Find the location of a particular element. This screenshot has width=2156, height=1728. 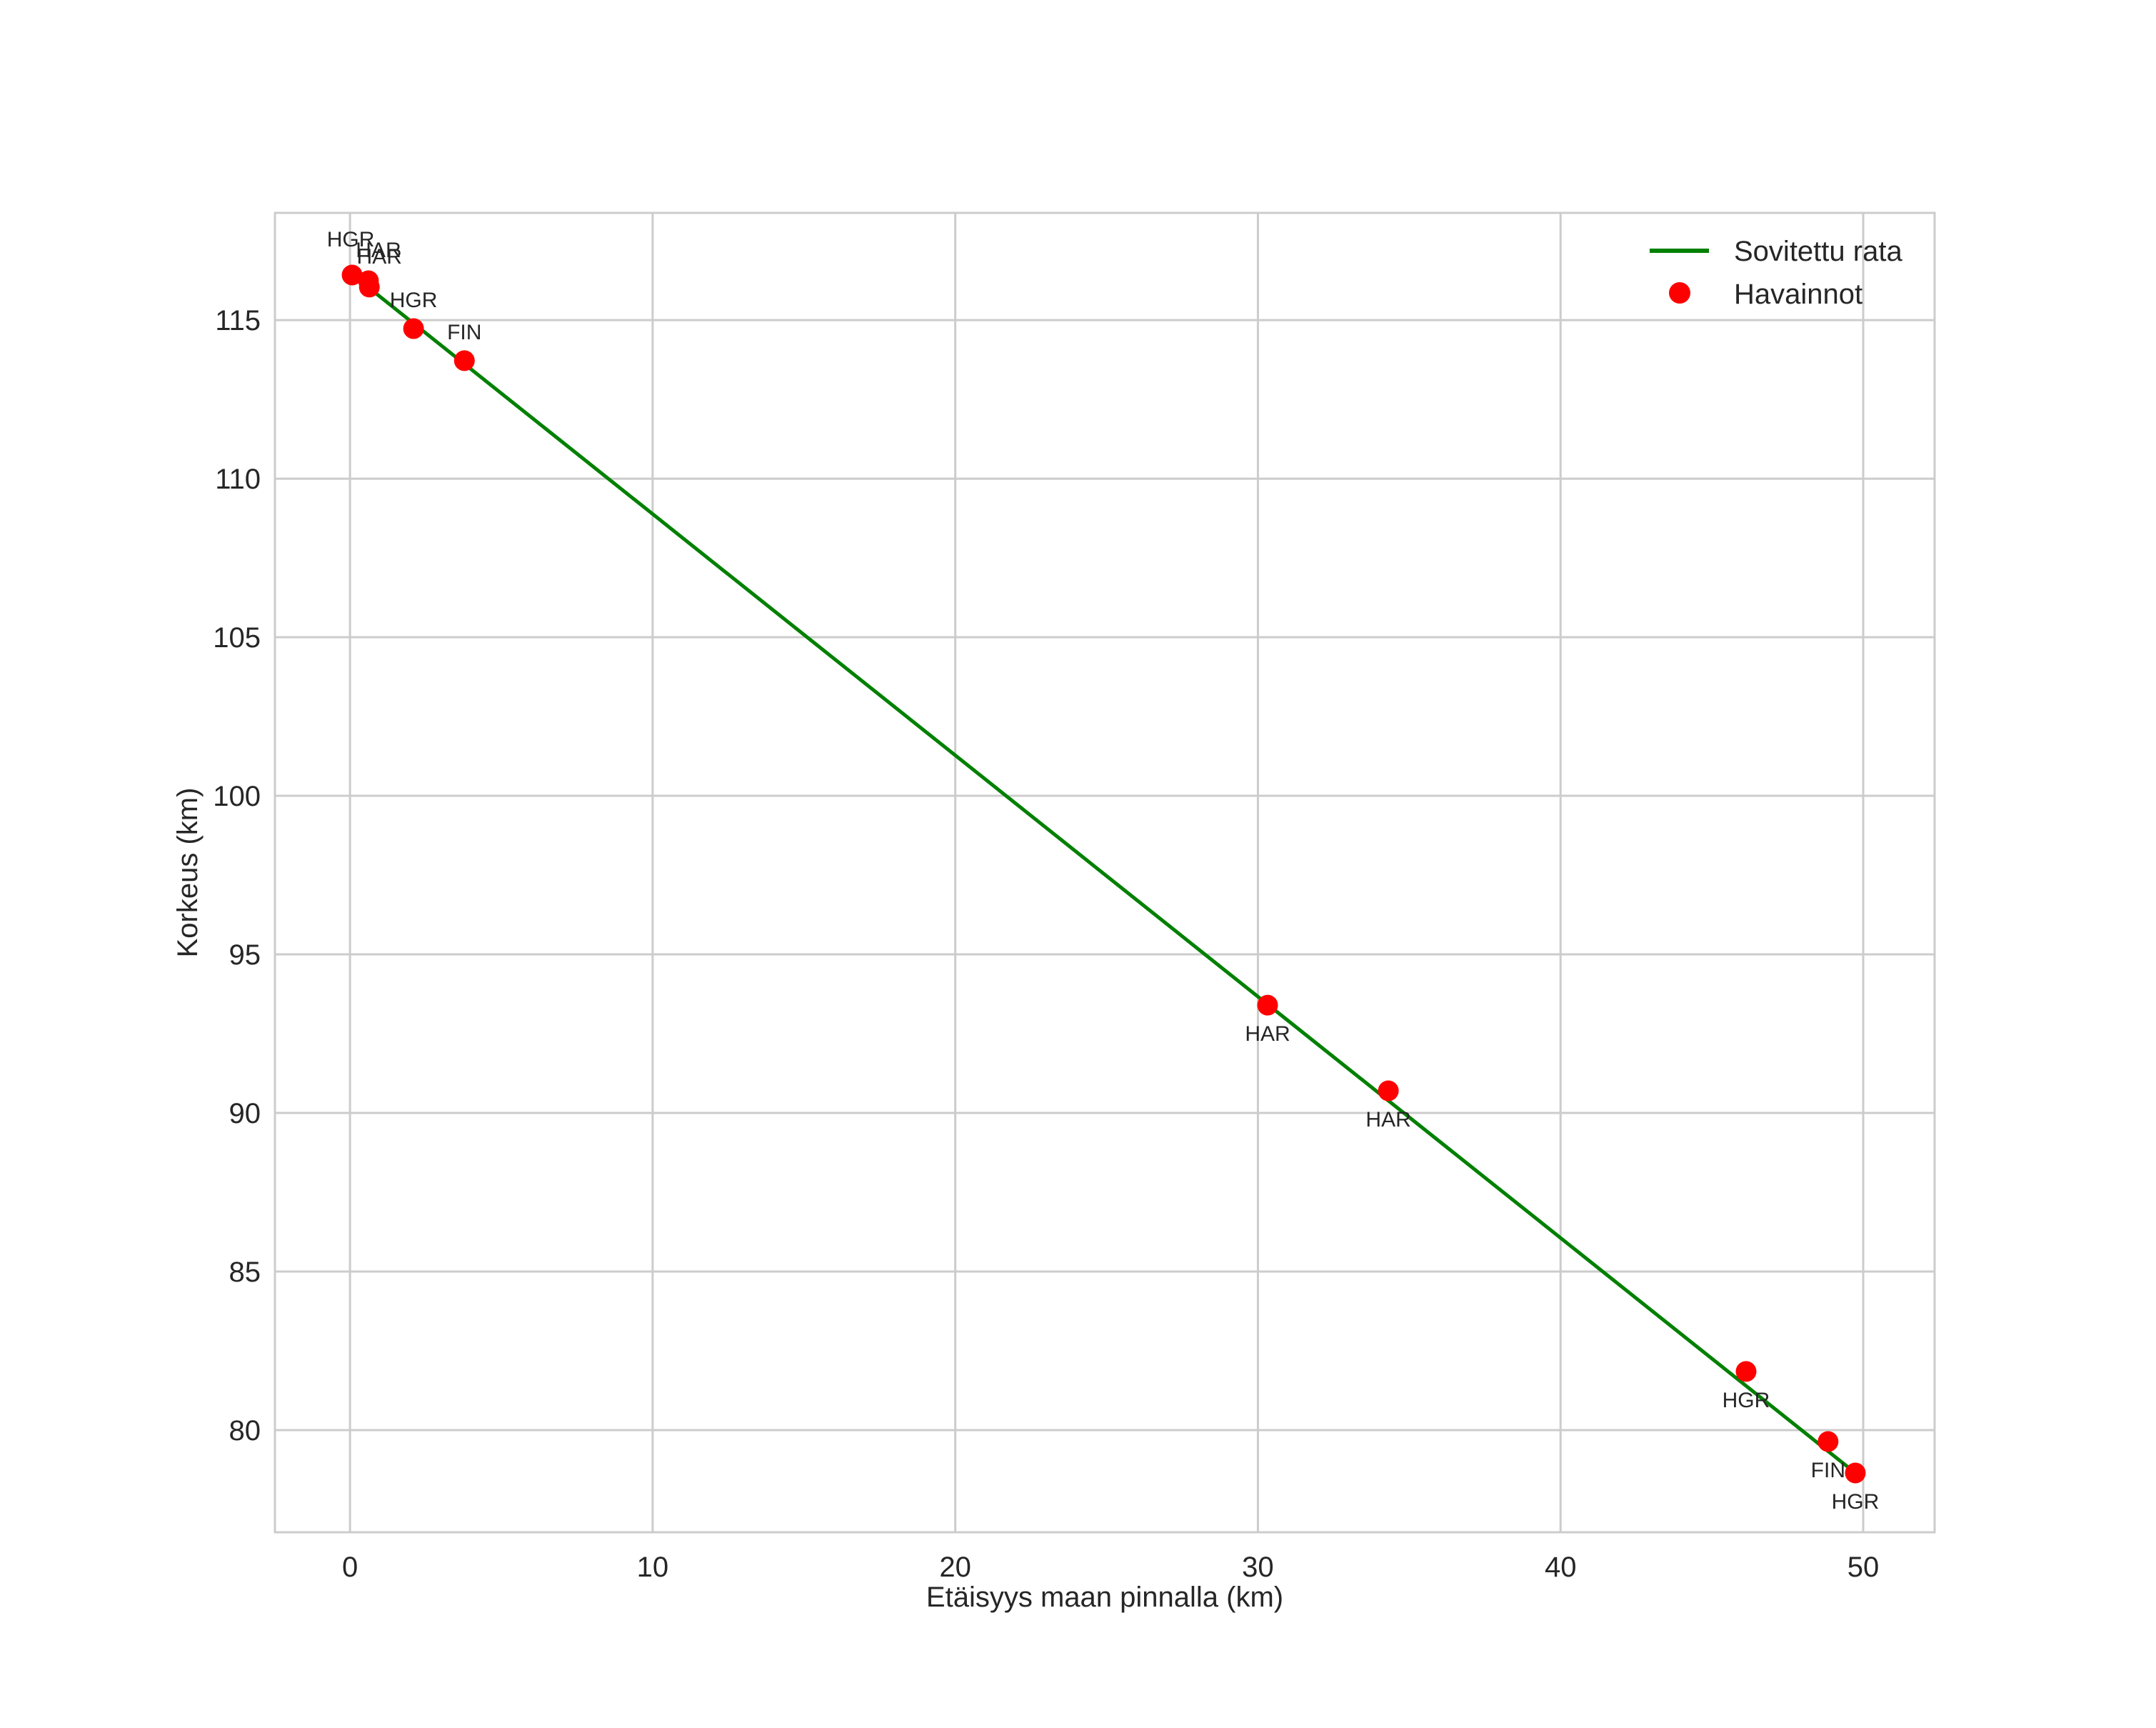

y-tick-label: 95 is located at coordinates (245, 955).